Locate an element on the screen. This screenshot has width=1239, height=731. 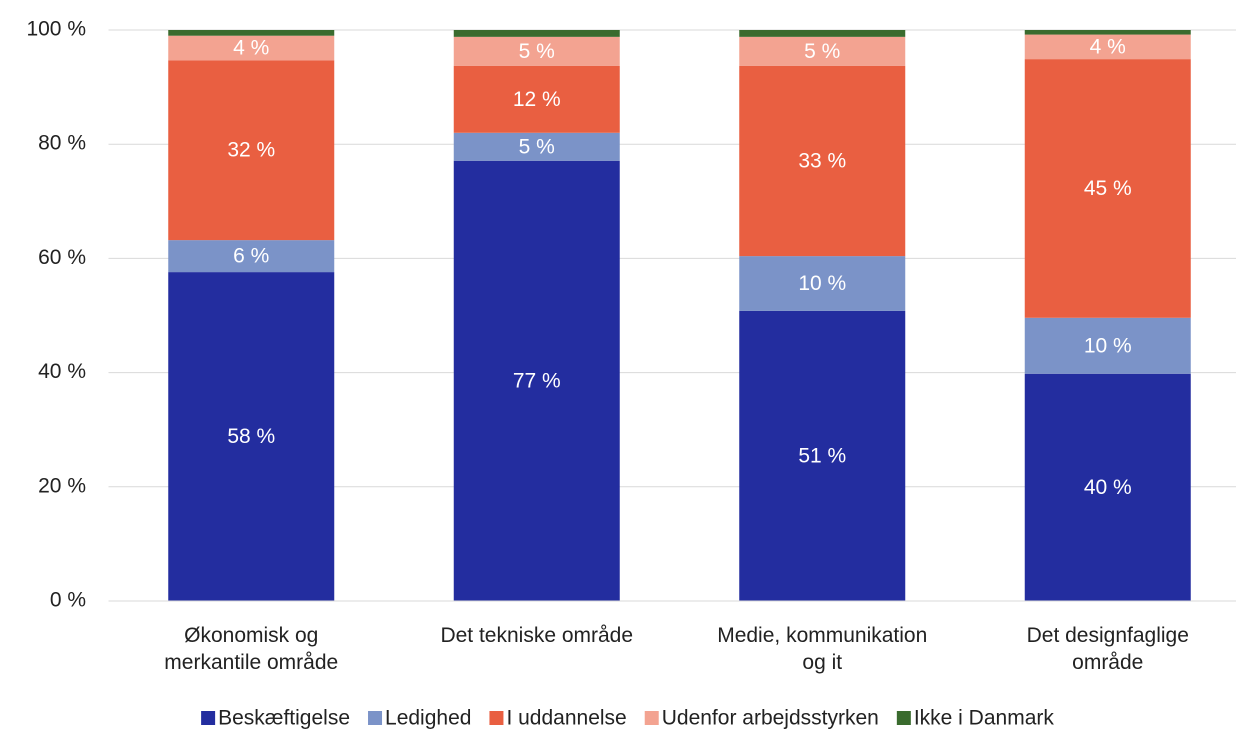
x-tick-label: Økonomisk og merkantile område is located at coordinates (251, 649).